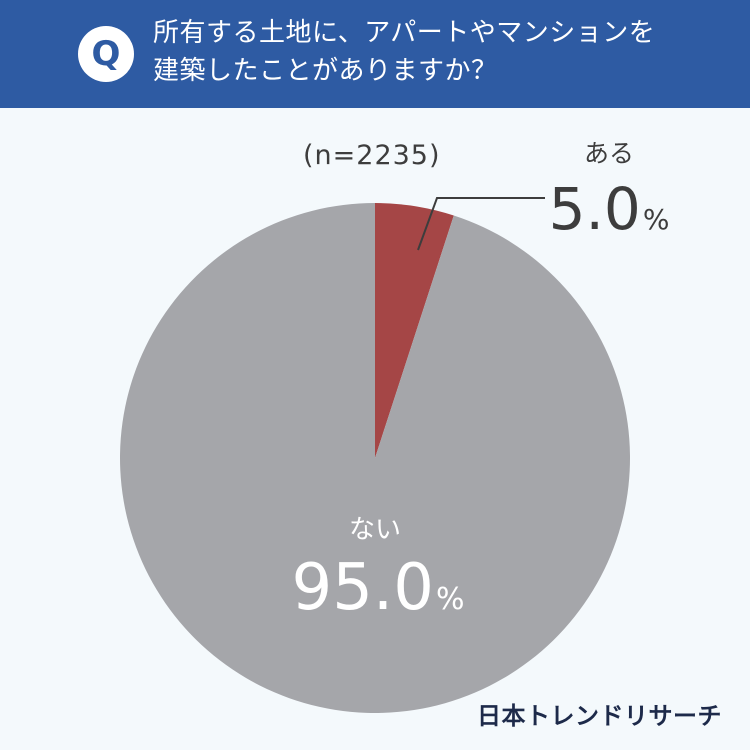 This screenshot has height=750, width=750. I want to click on question-header: Q 所有する土地に、アパートやマンションを 建築したことがありますか？, so click(375, 54).